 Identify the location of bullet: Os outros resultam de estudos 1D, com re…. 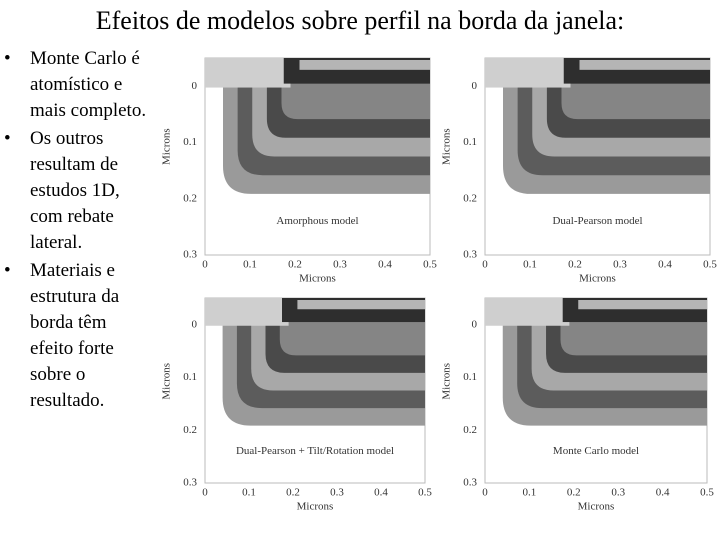
(74, 191).